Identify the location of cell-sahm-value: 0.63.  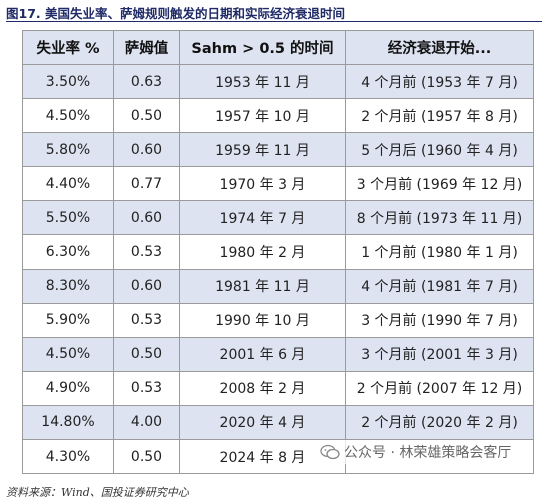
(146, 81).